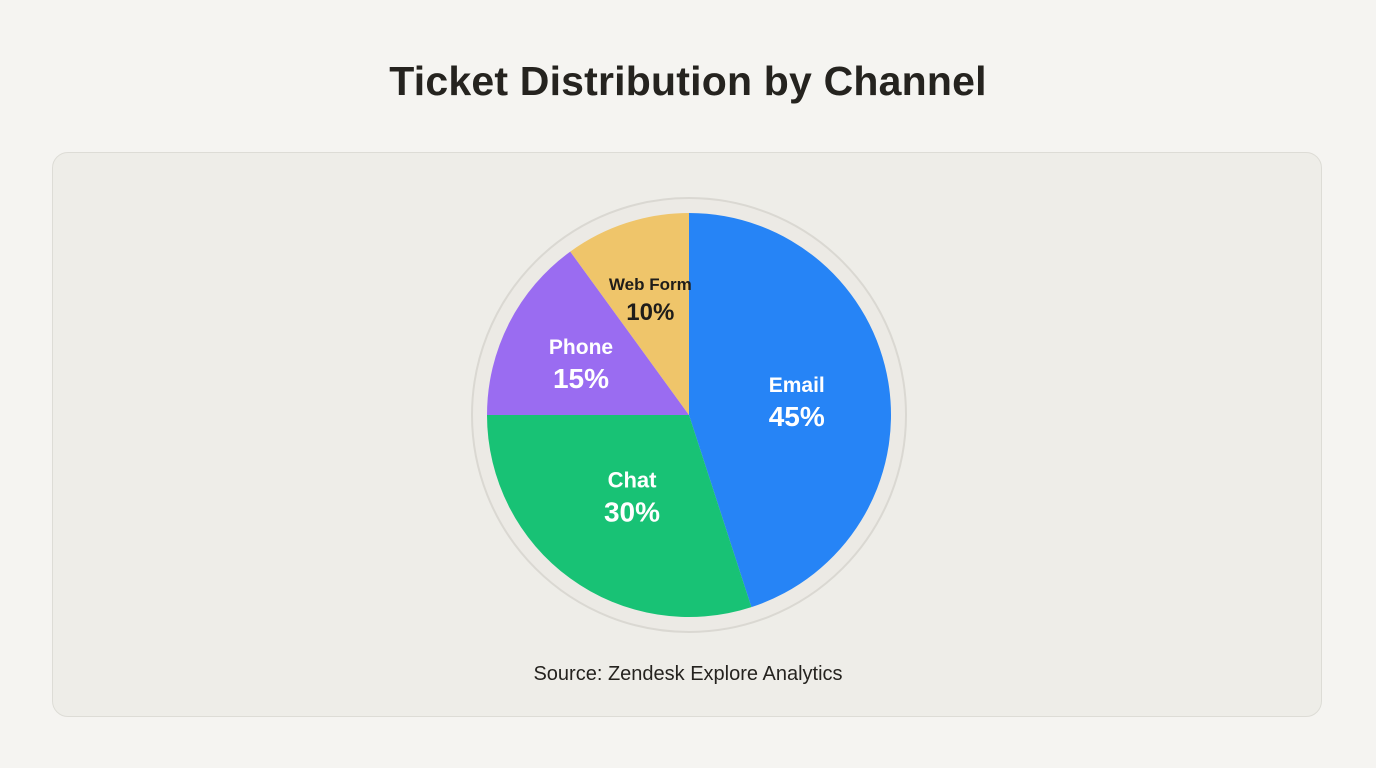  I want to click on slice-label-email: Email, so click(797, 385).